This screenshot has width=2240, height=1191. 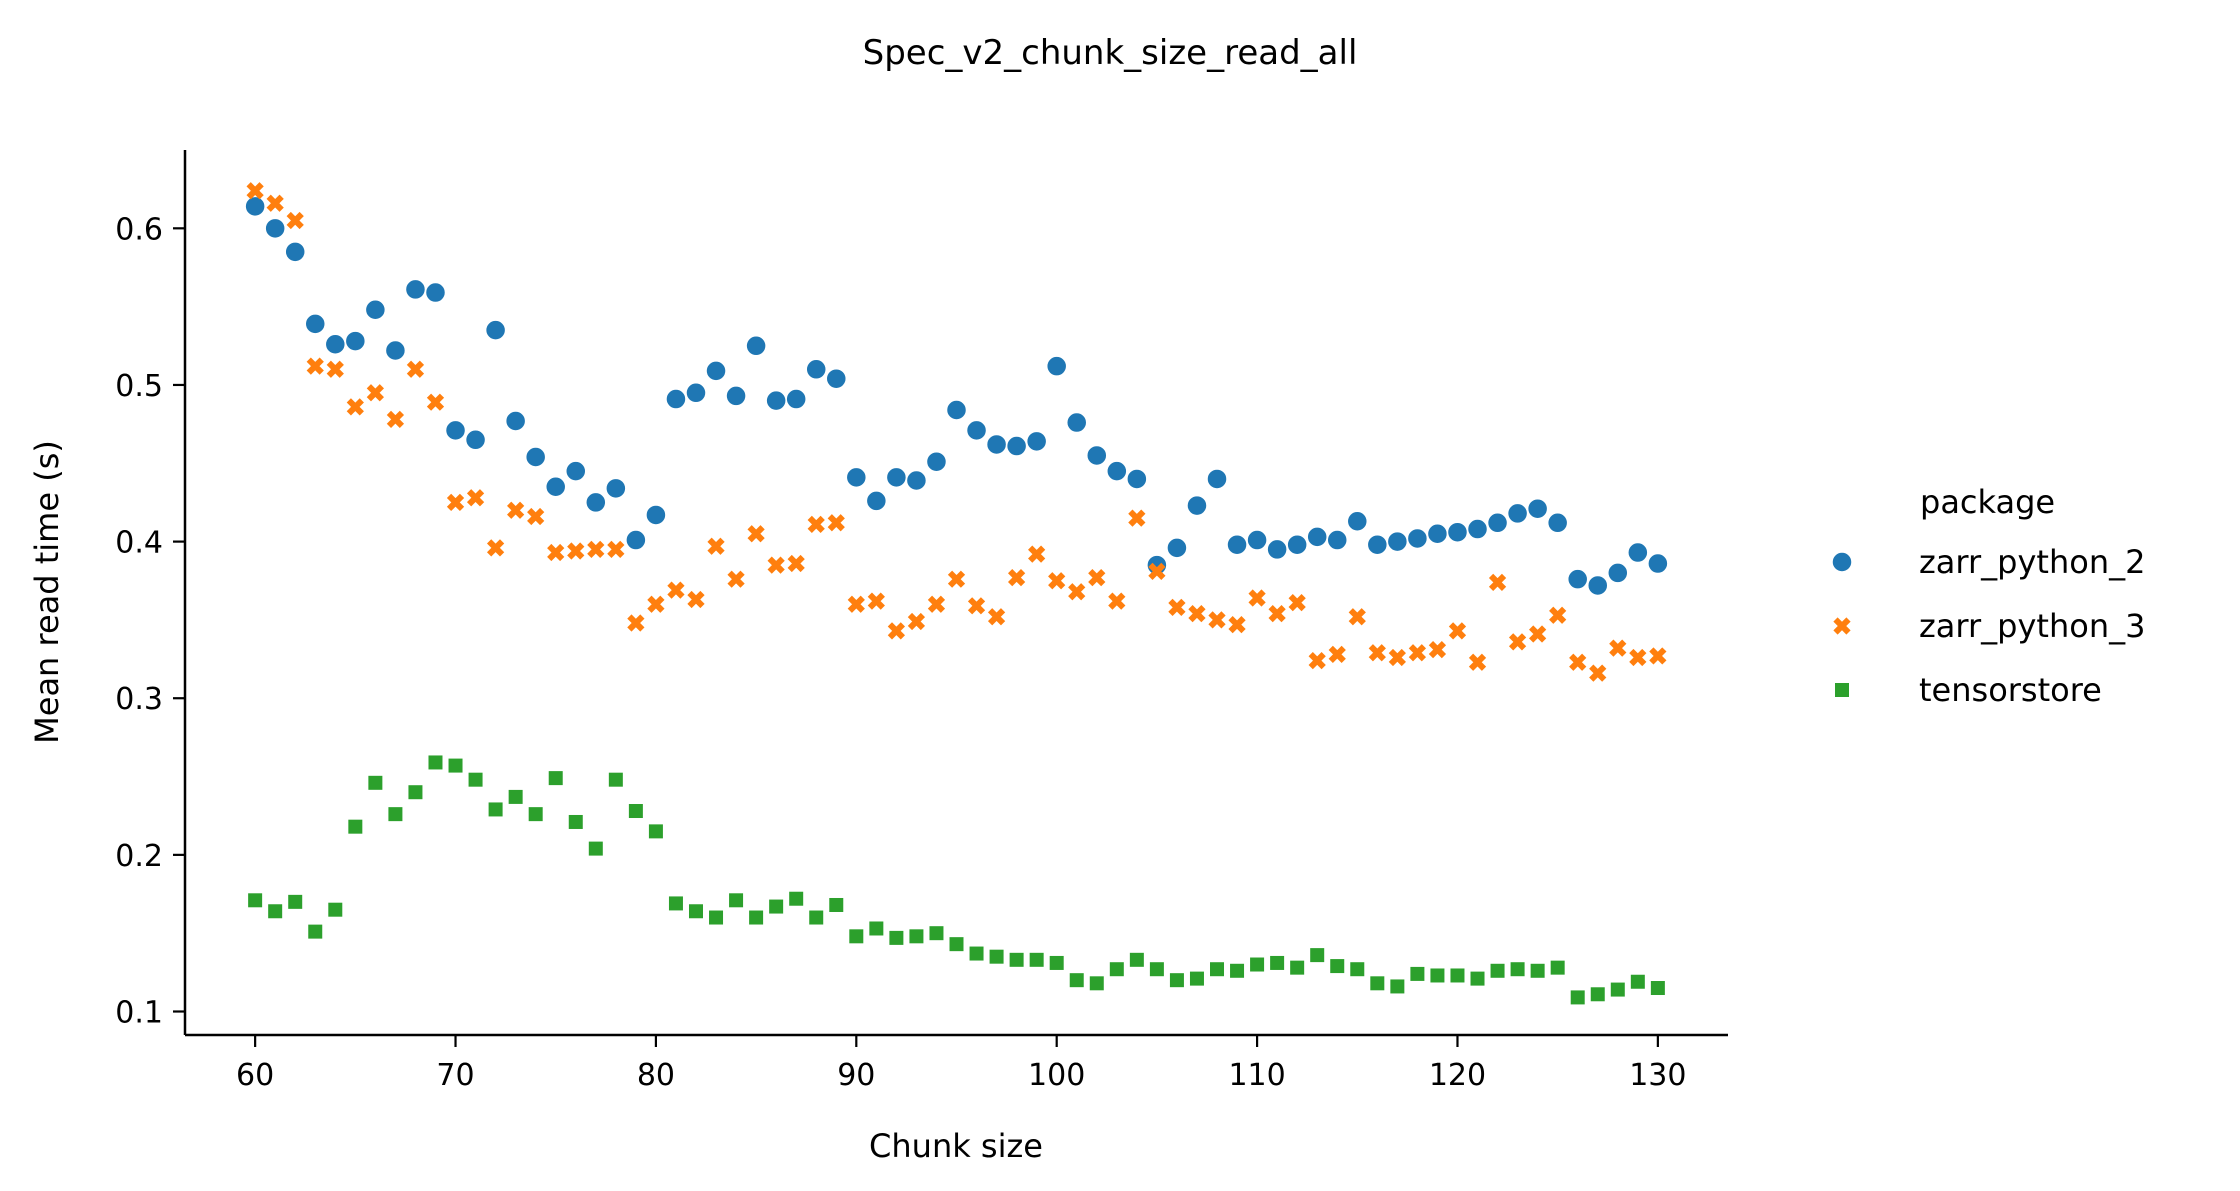 I want to click on x-tick-label: 130, so click(x=1657, y=1075).